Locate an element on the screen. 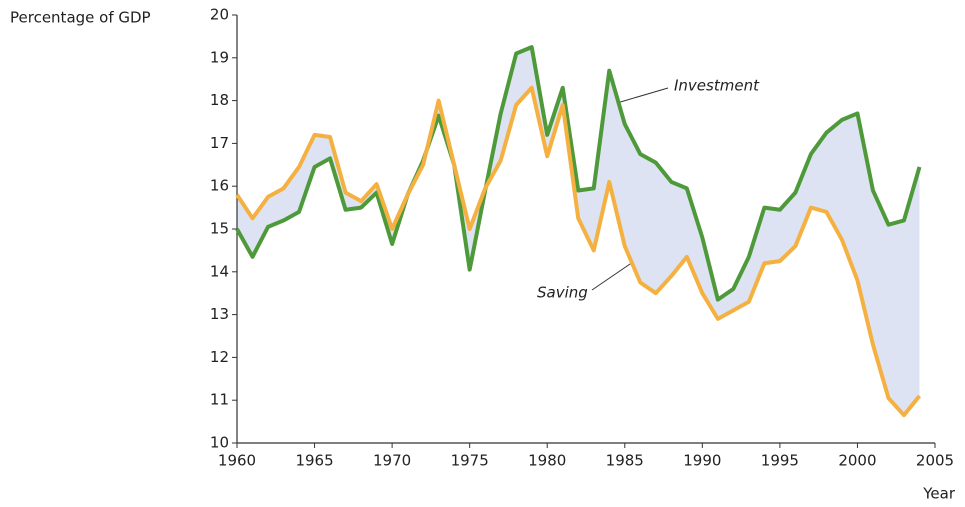 This screenshot has height=507, width=965. y-tick-label: 11 is located at coordinates (219, 400).